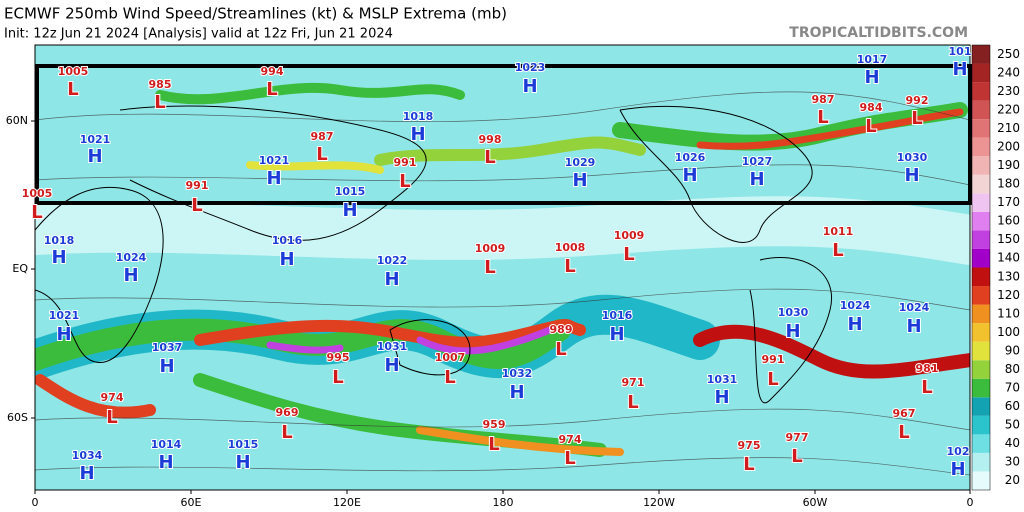 The height and width of the screenshot is (512, 1024). I want to click on colorbar-label: 40, so click(1012, 443).